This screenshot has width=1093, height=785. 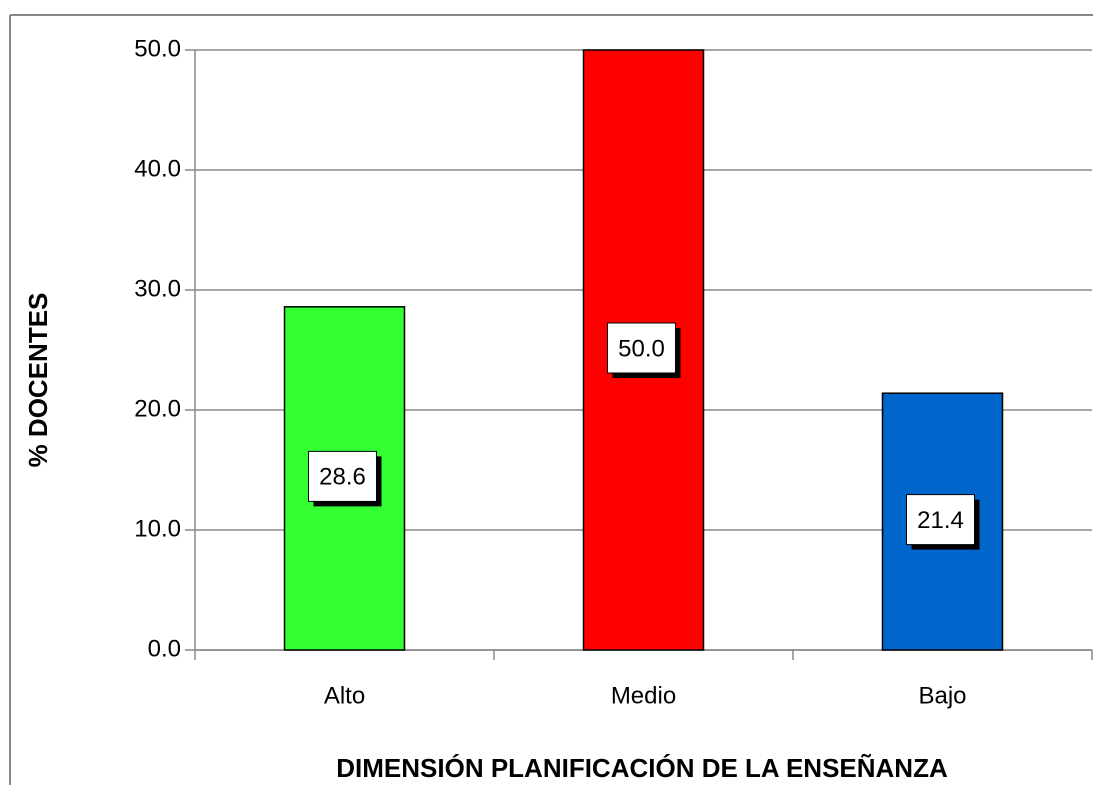 What do you see at coordinates (157, 288) in the screenshot?
I see `y-tick-label: 30.0` at bounding box center [157, 288].